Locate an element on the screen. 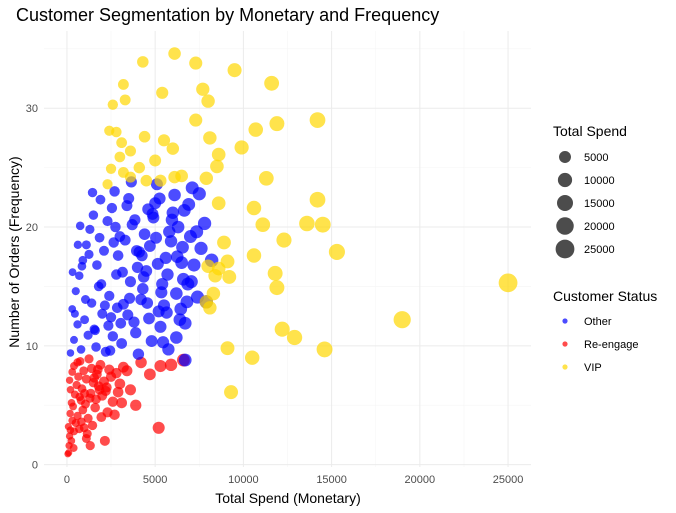 This screenshot has width=676, height=513. x-tick-label: 10000 is located at coordinates (243, 480).